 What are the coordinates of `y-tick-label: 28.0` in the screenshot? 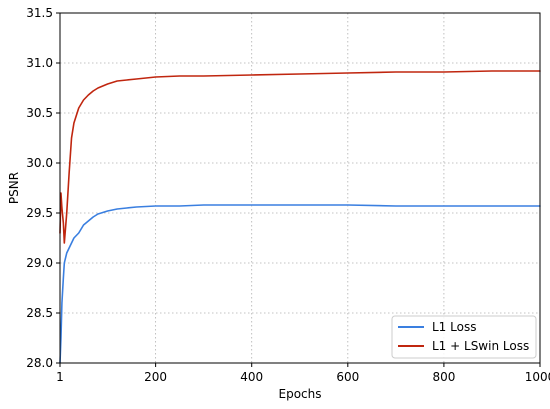 It's located at (39, 363).